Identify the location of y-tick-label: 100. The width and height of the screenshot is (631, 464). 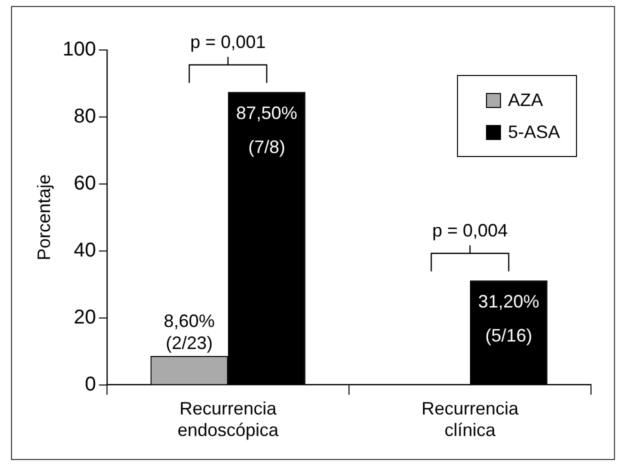
(79, 49).